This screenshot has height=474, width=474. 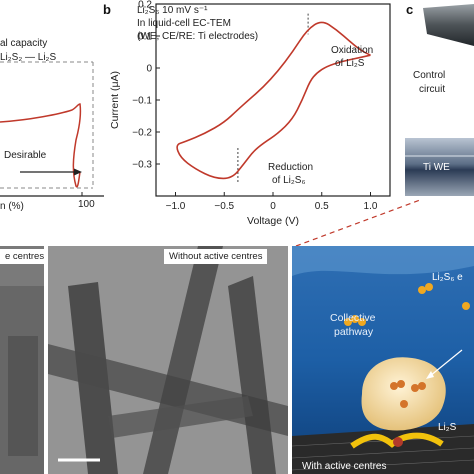 What do you see at coordinates (24, 43) in the screenshot?
I see `panel-a-legend-line1: al capacity` at bounding box center [24, 43].